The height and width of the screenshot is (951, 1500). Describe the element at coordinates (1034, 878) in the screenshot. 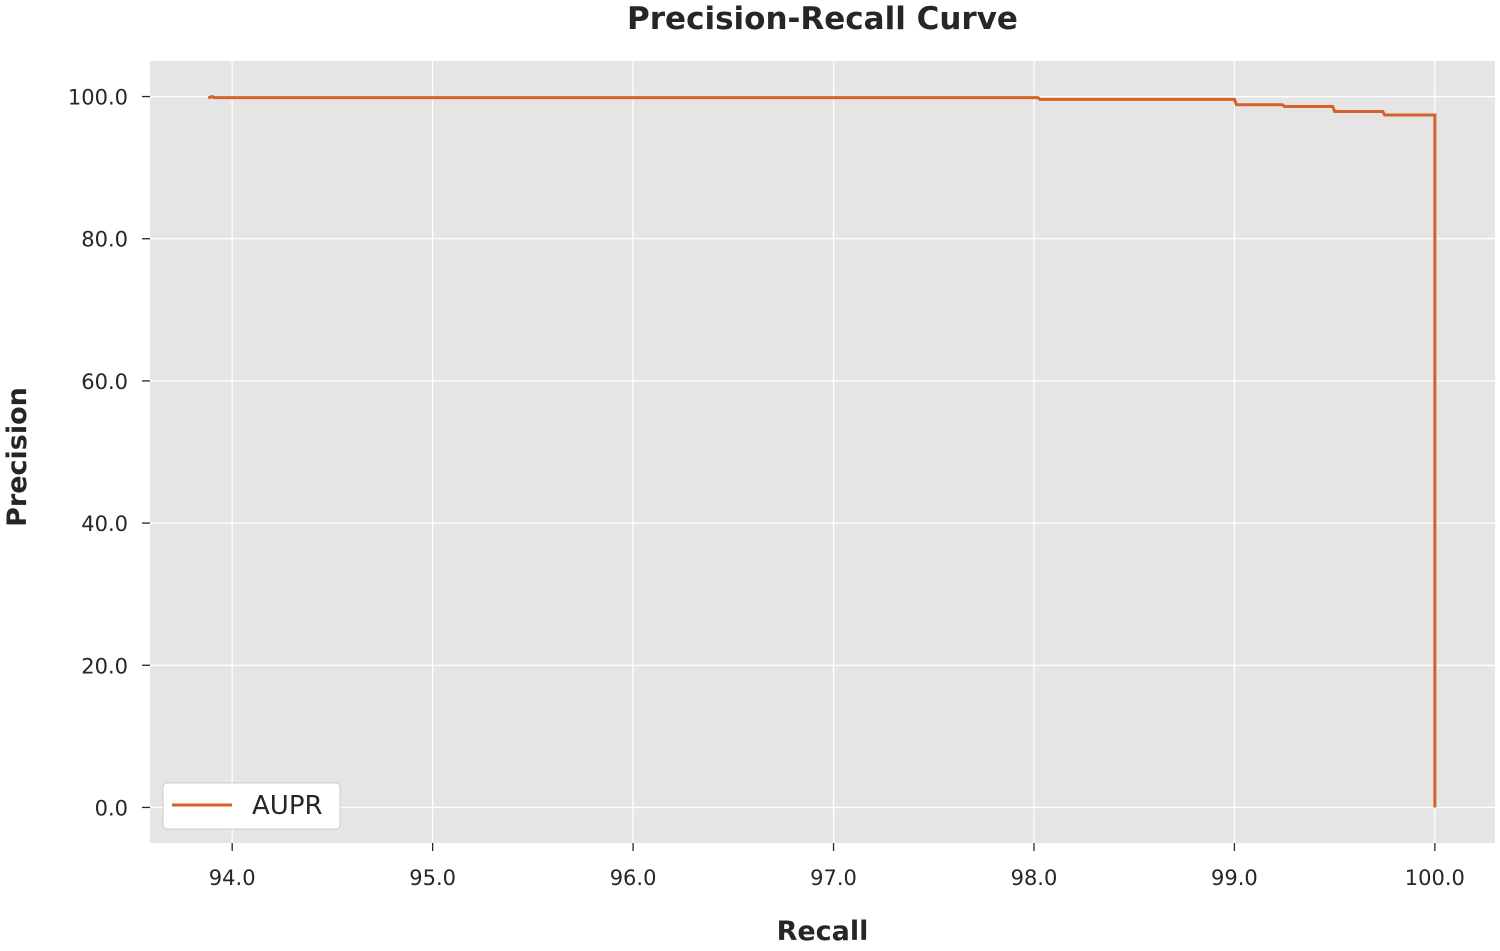

I see `x-tick-label: 98.0` at that location.